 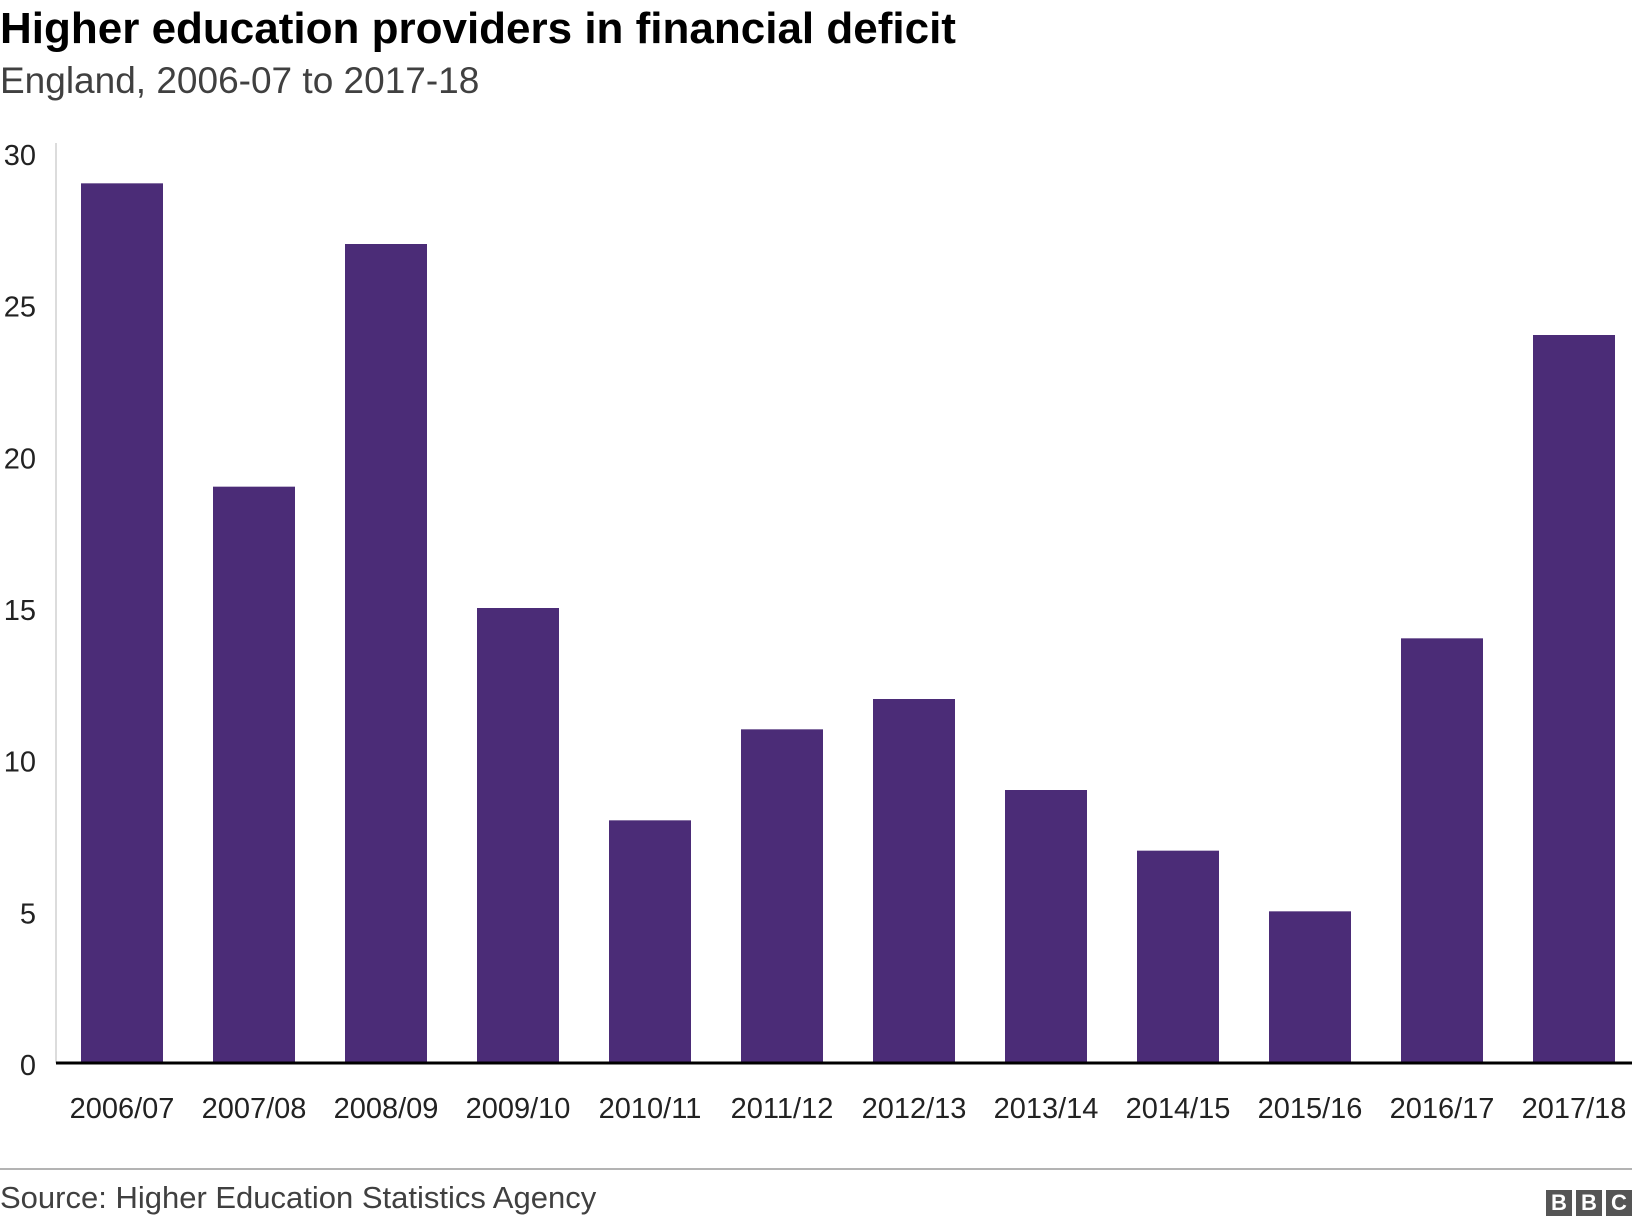 What do you see at coordinates (20, 459) in the screenshot?
I see `y-tick-label: 20` at bounding box center [20, 459].